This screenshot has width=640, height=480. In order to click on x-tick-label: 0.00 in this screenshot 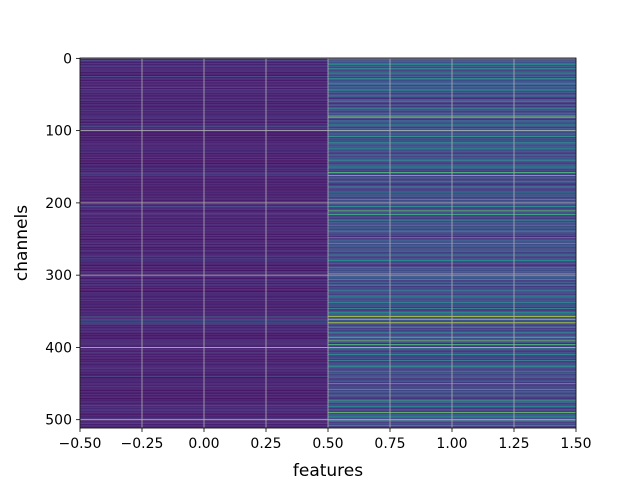, I will do `click(203, 444)`.